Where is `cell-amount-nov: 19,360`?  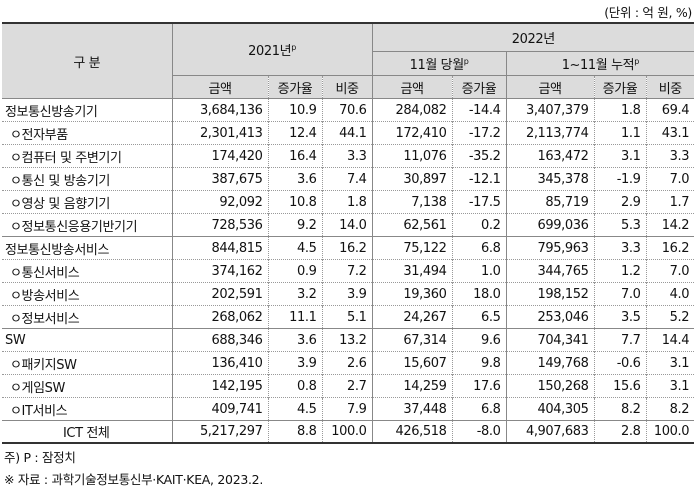 cell-amount-nov: 19,360 is located at coordinates (412, 294).